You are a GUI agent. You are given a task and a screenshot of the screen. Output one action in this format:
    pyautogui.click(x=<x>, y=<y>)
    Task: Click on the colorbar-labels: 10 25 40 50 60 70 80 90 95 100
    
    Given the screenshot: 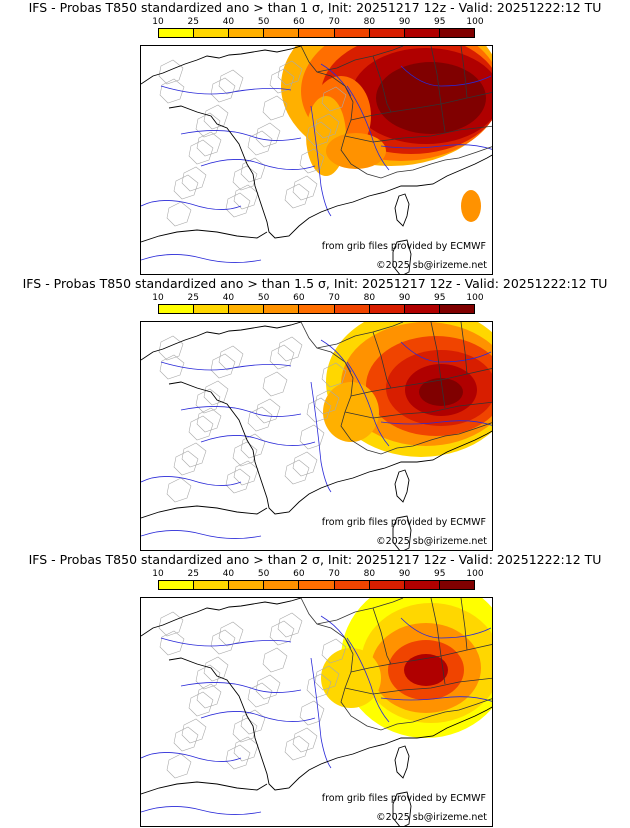 What is the action you would take?
    pyautogui.click(x=317, y=23)
    